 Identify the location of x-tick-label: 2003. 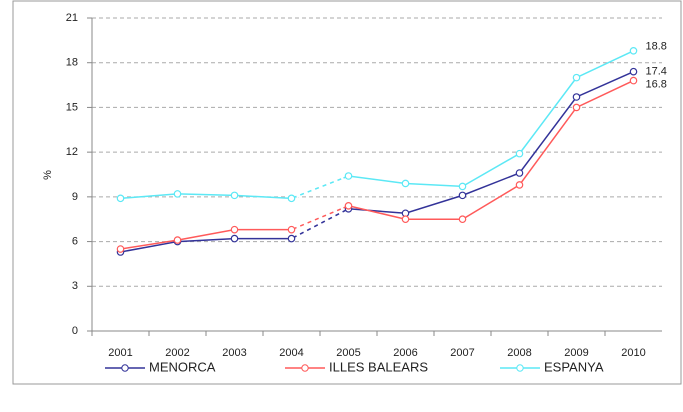
(234, 353).